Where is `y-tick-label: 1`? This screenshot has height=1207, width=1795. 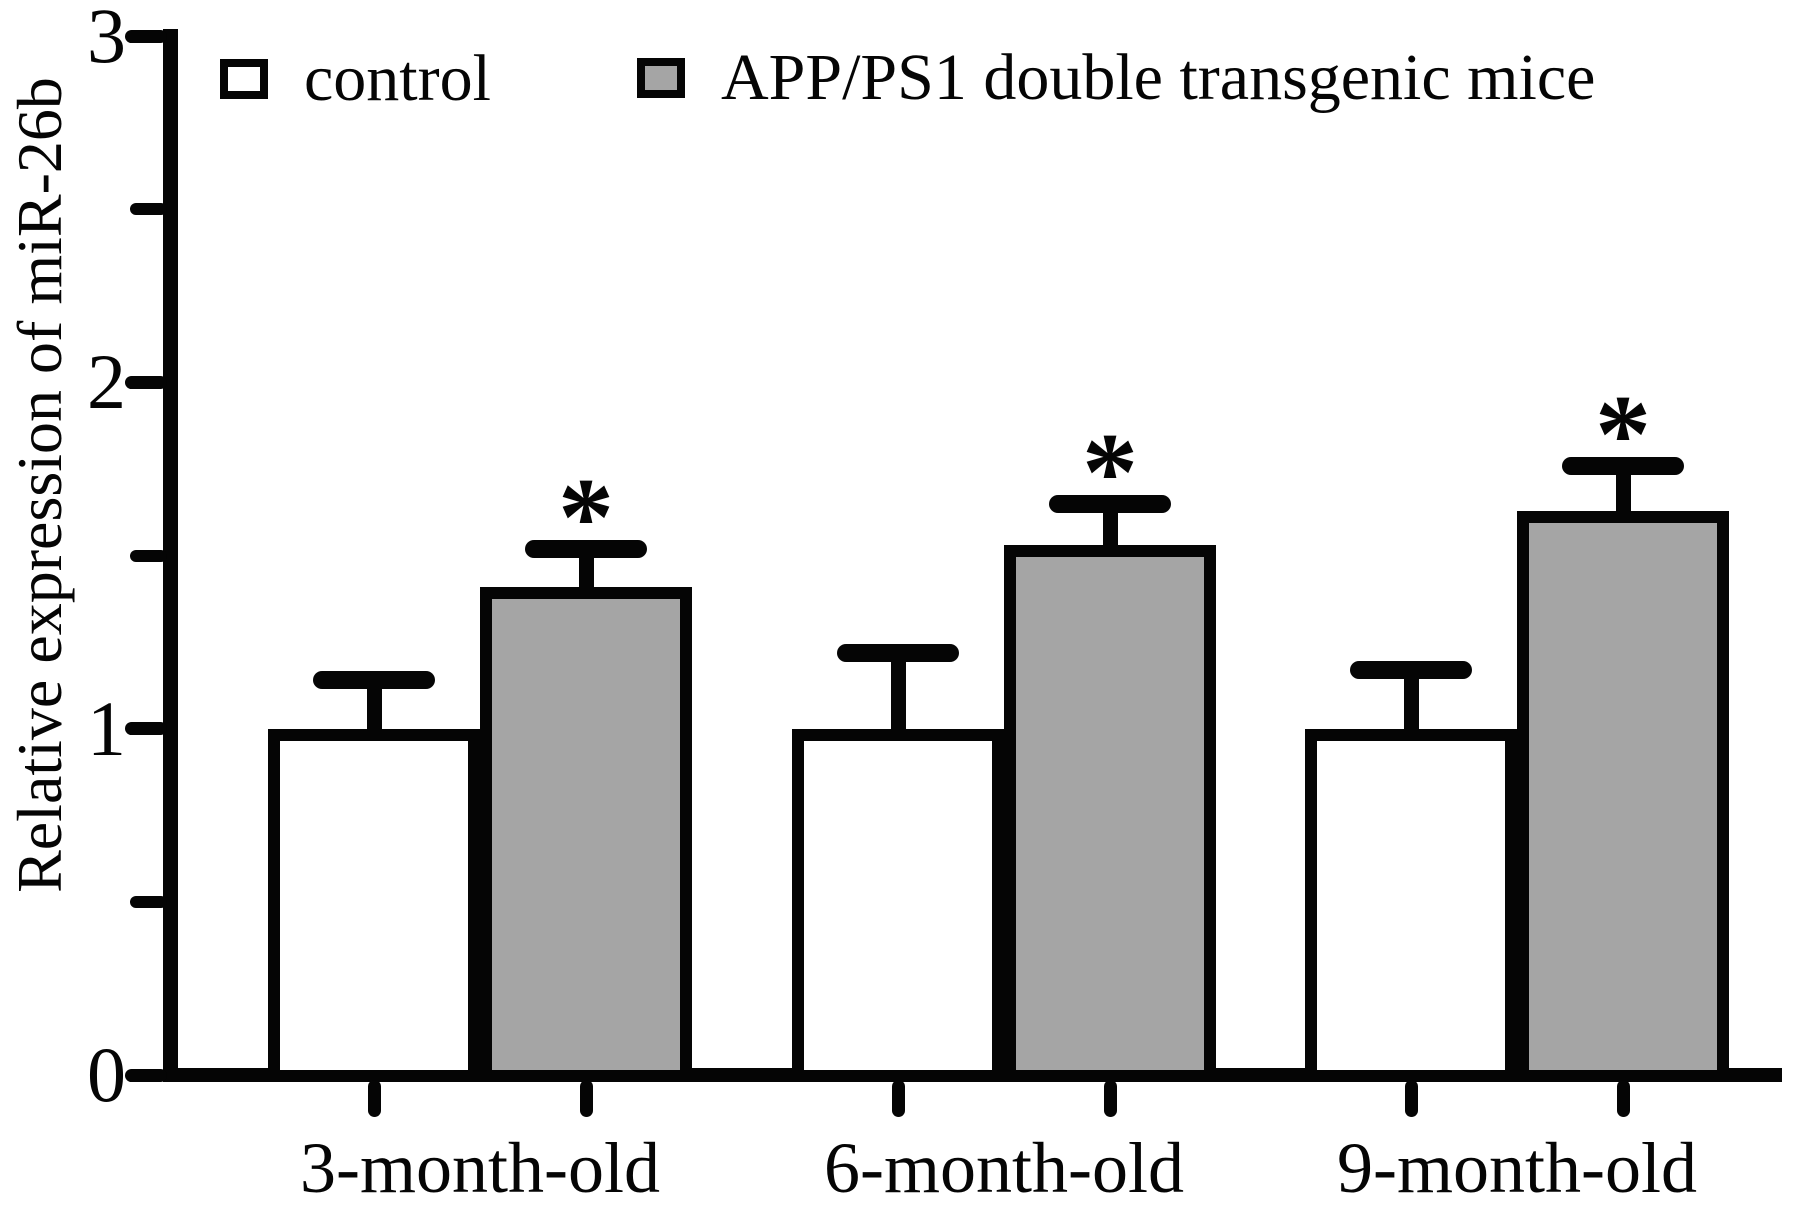 y-tick-label: 1 is located at coordinates (106, 728).